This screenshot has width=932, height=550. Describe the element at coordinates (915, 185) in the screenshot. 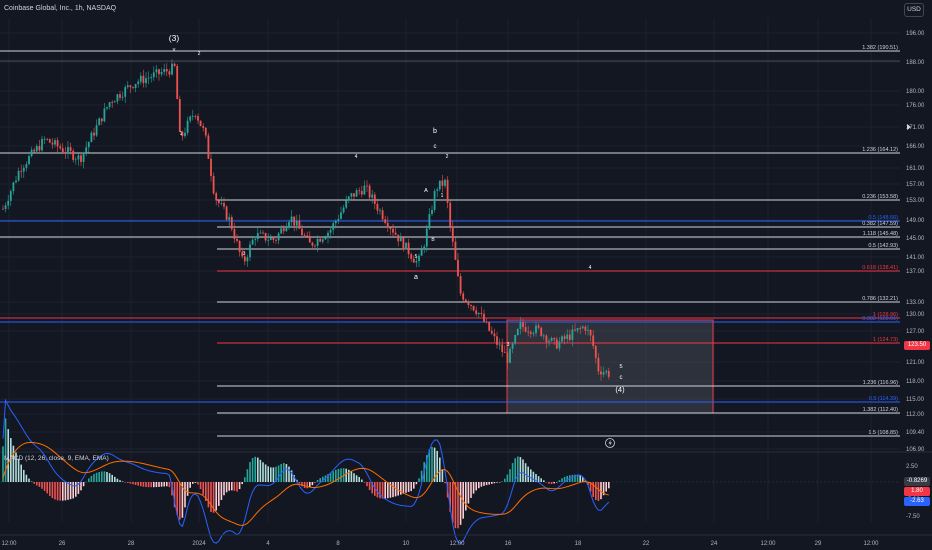

I see `price-tick-label: 157.00` at that location.